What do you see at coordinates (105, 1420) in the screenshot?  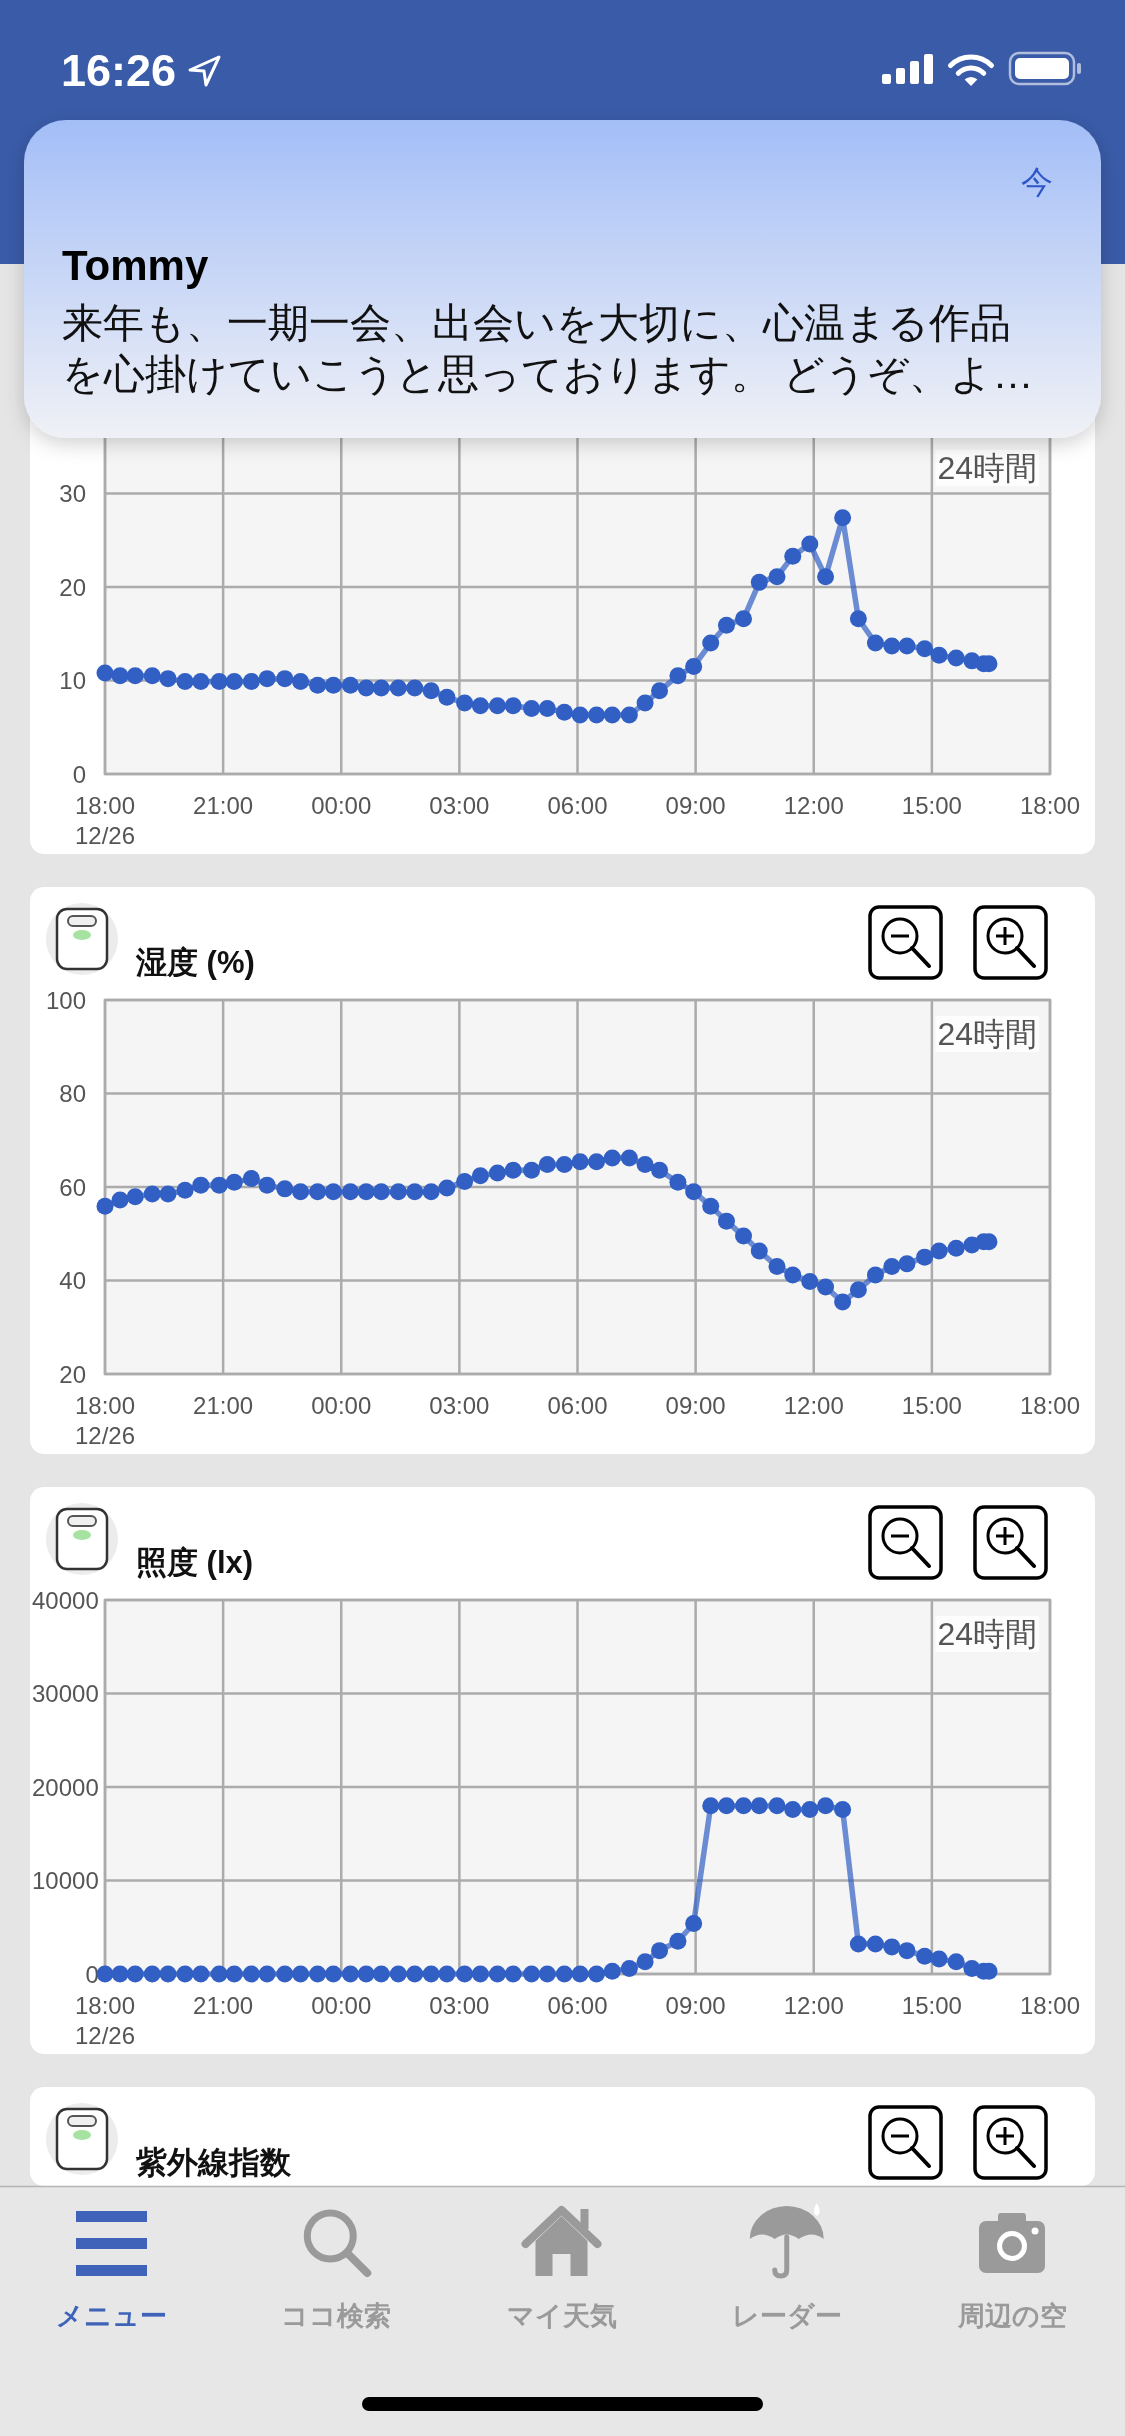 I see `x-tick-label: 18:00 12/26` at bounding box center [105, 1420].